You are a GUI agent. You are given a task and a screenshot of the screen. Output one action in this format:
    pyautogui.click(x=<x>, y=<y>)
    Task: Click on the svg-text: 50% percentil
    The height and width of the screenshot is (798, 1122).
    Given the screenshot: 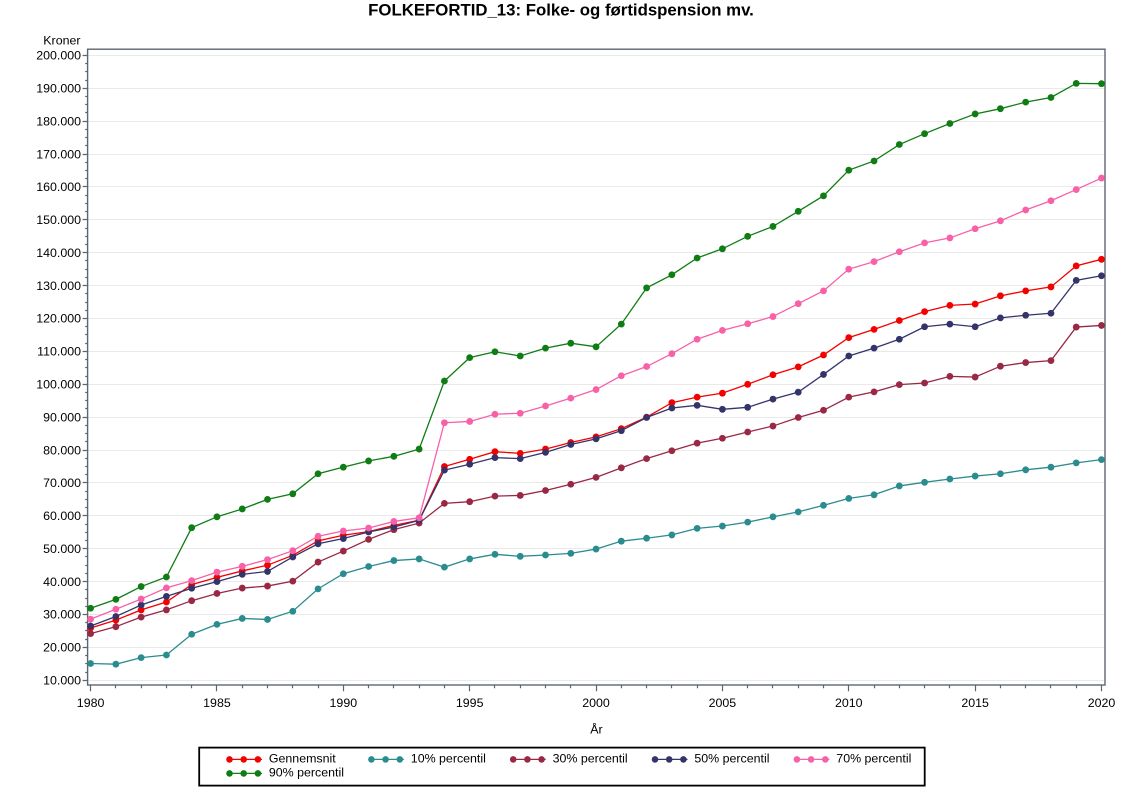 What is the action you would take?
    pyautogui.click(x=731, y=759)
    